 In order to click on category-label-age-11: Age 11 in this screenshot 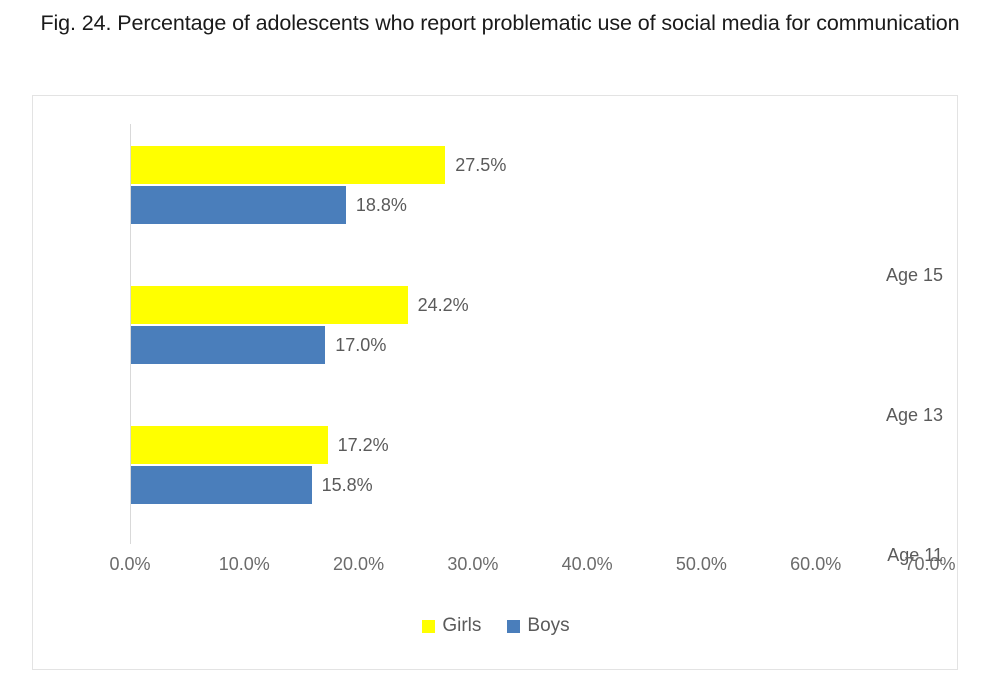, I will do `click(915, 555)`.